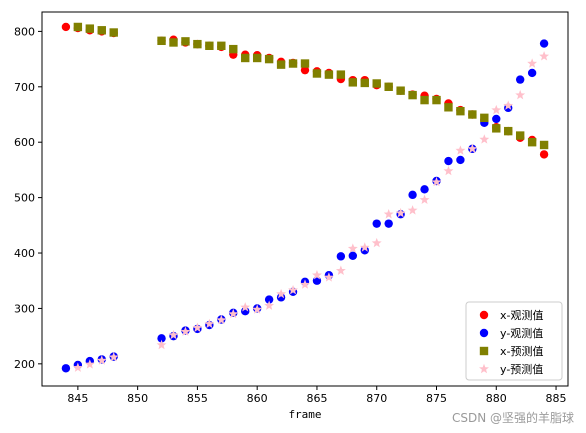 This screenshot has height=433, width=586. What do you see at coordinates (304, 414) in the screenshot?
I see `x-axis-label: frame` at bounding box center [304, 414].